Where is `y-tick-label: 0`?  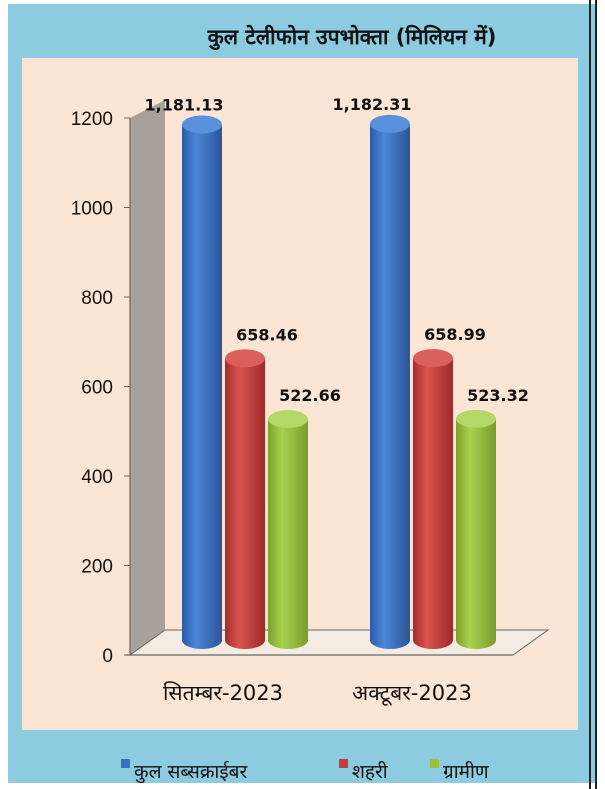 y-tick-label: 0 is located at coordinates (107, 656).